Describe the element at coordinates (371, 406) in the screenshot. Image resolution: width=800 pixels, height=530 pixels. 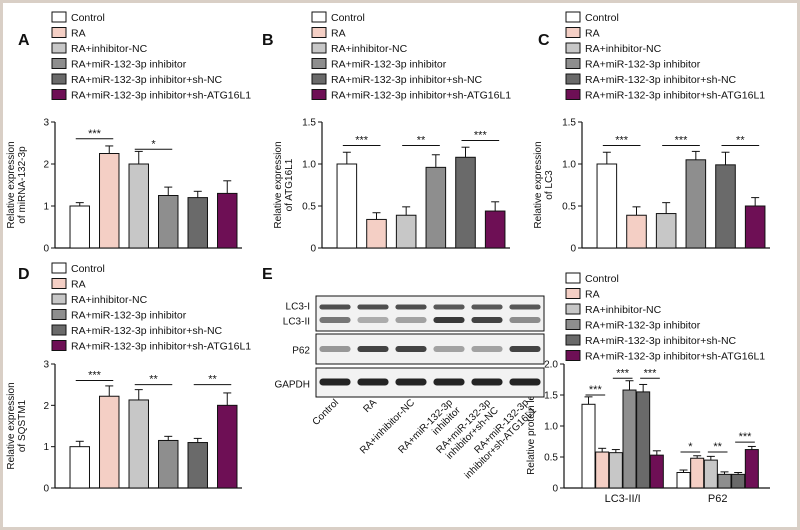
I see `lane-label: RA` at that location.